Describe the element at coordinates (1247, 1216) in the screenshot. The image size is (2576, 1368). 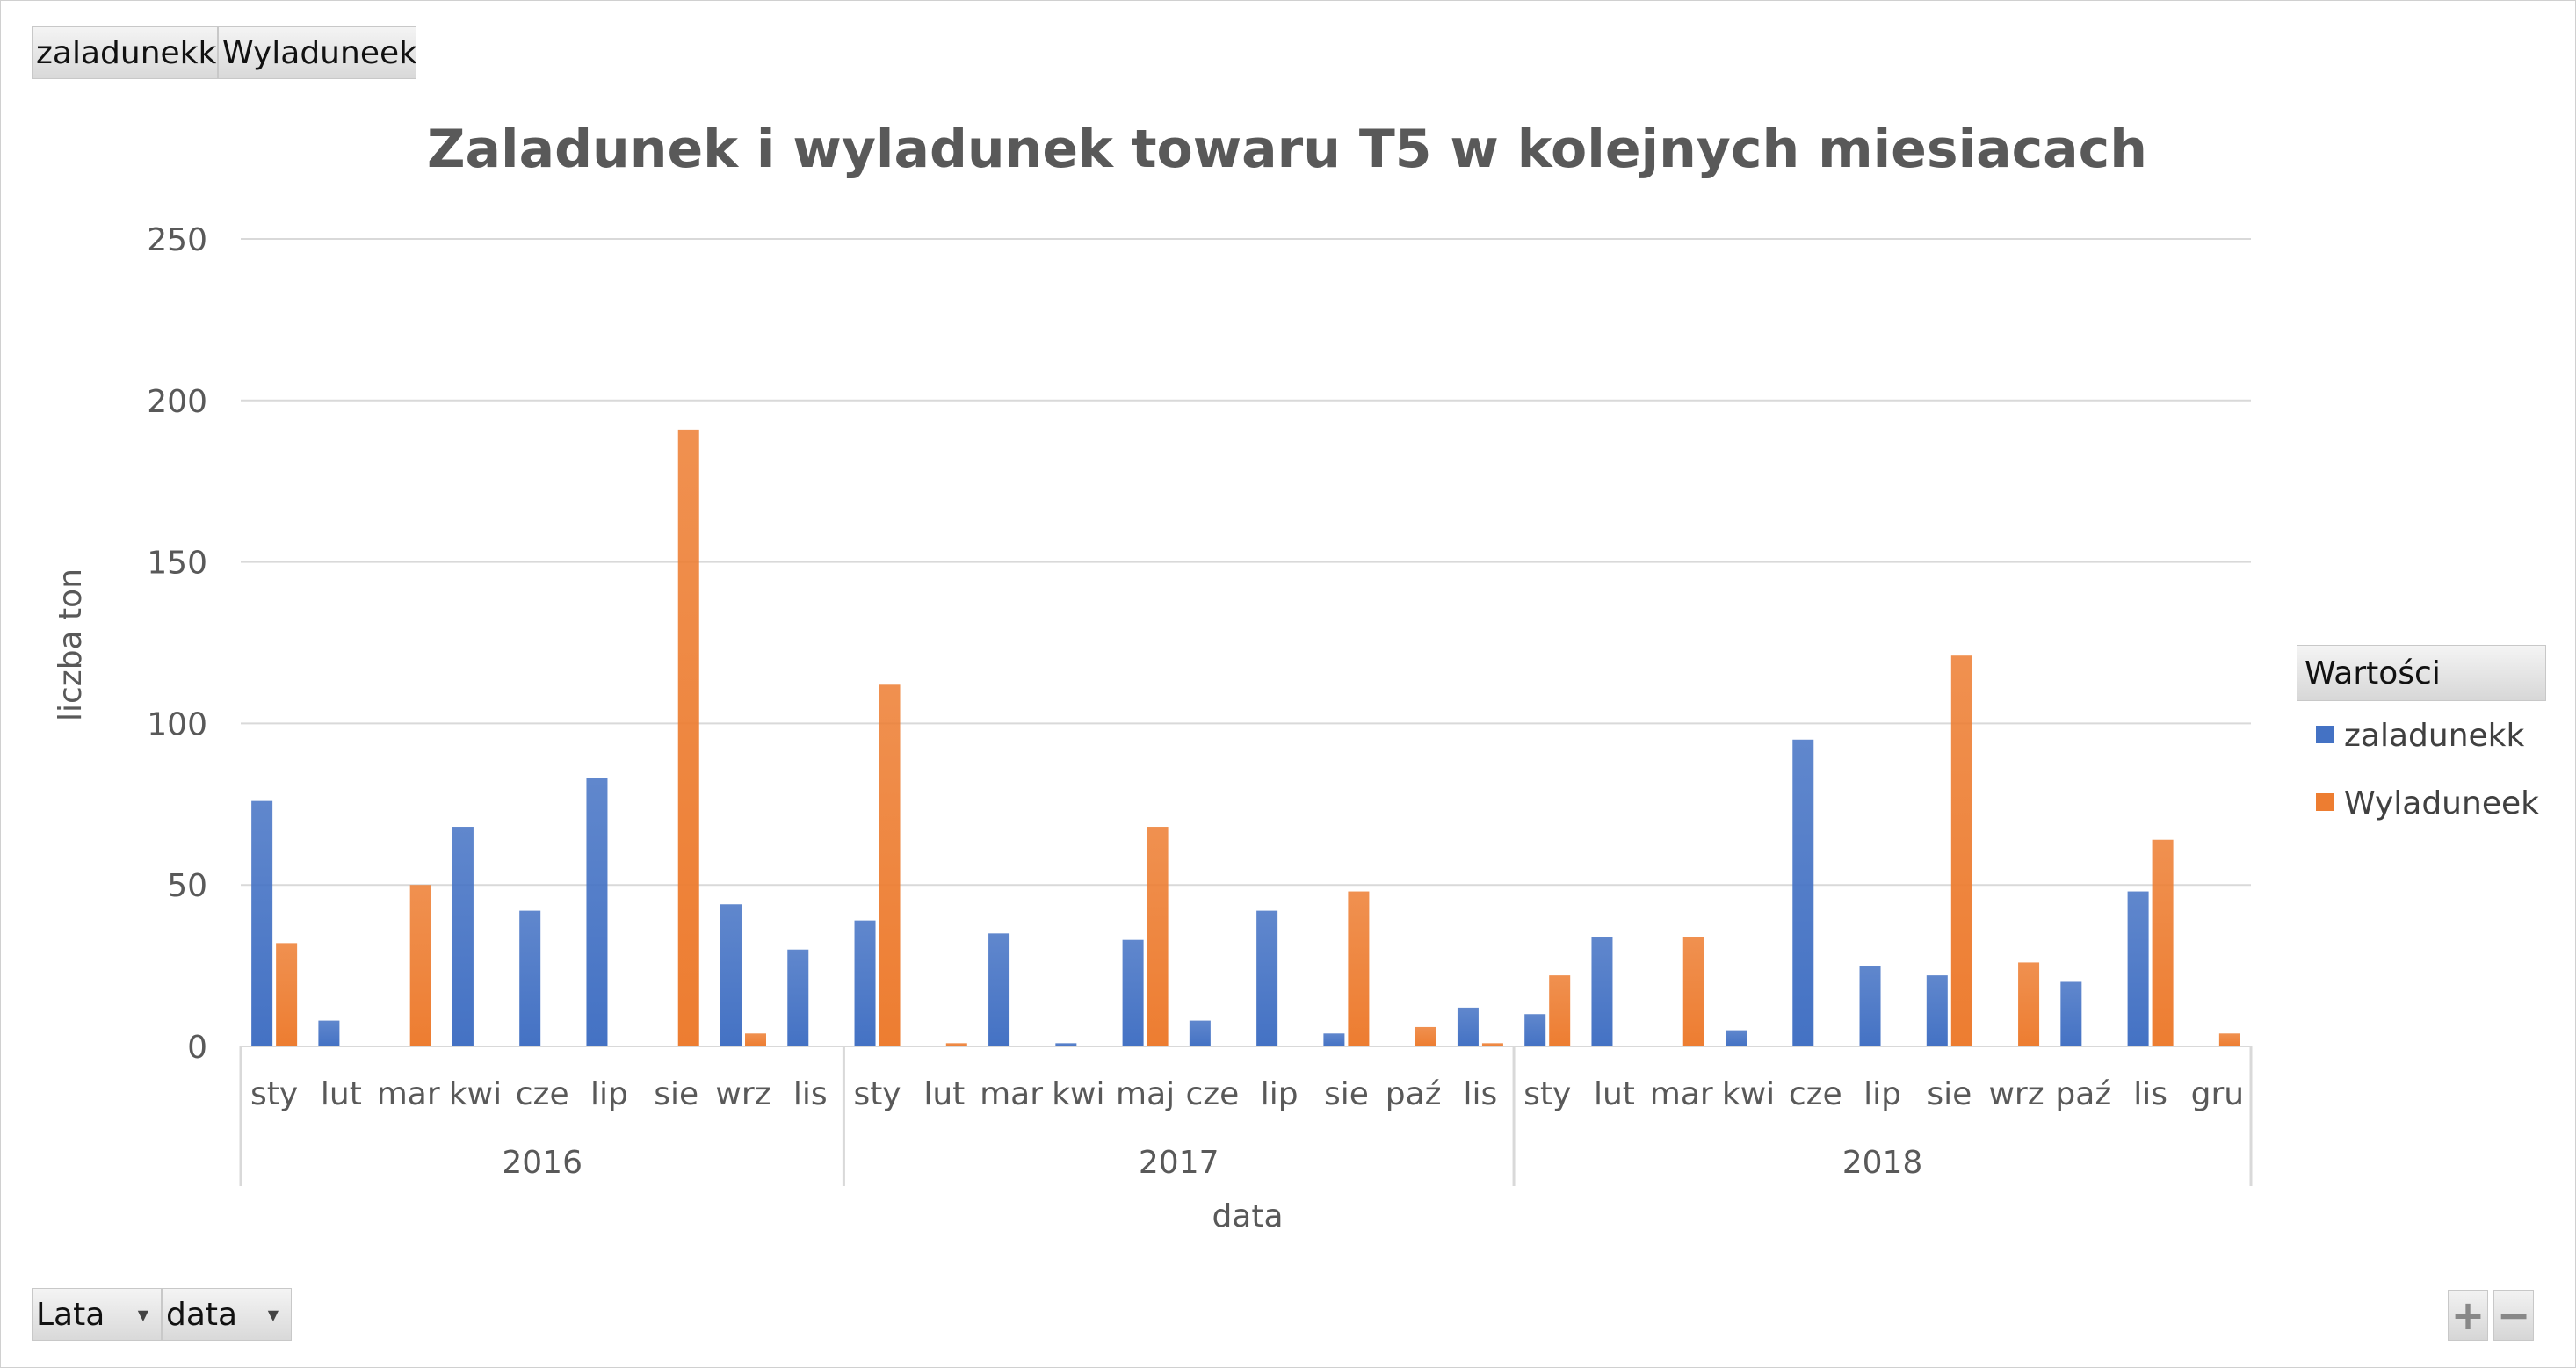
I see `x-axis-label: data` at that location.